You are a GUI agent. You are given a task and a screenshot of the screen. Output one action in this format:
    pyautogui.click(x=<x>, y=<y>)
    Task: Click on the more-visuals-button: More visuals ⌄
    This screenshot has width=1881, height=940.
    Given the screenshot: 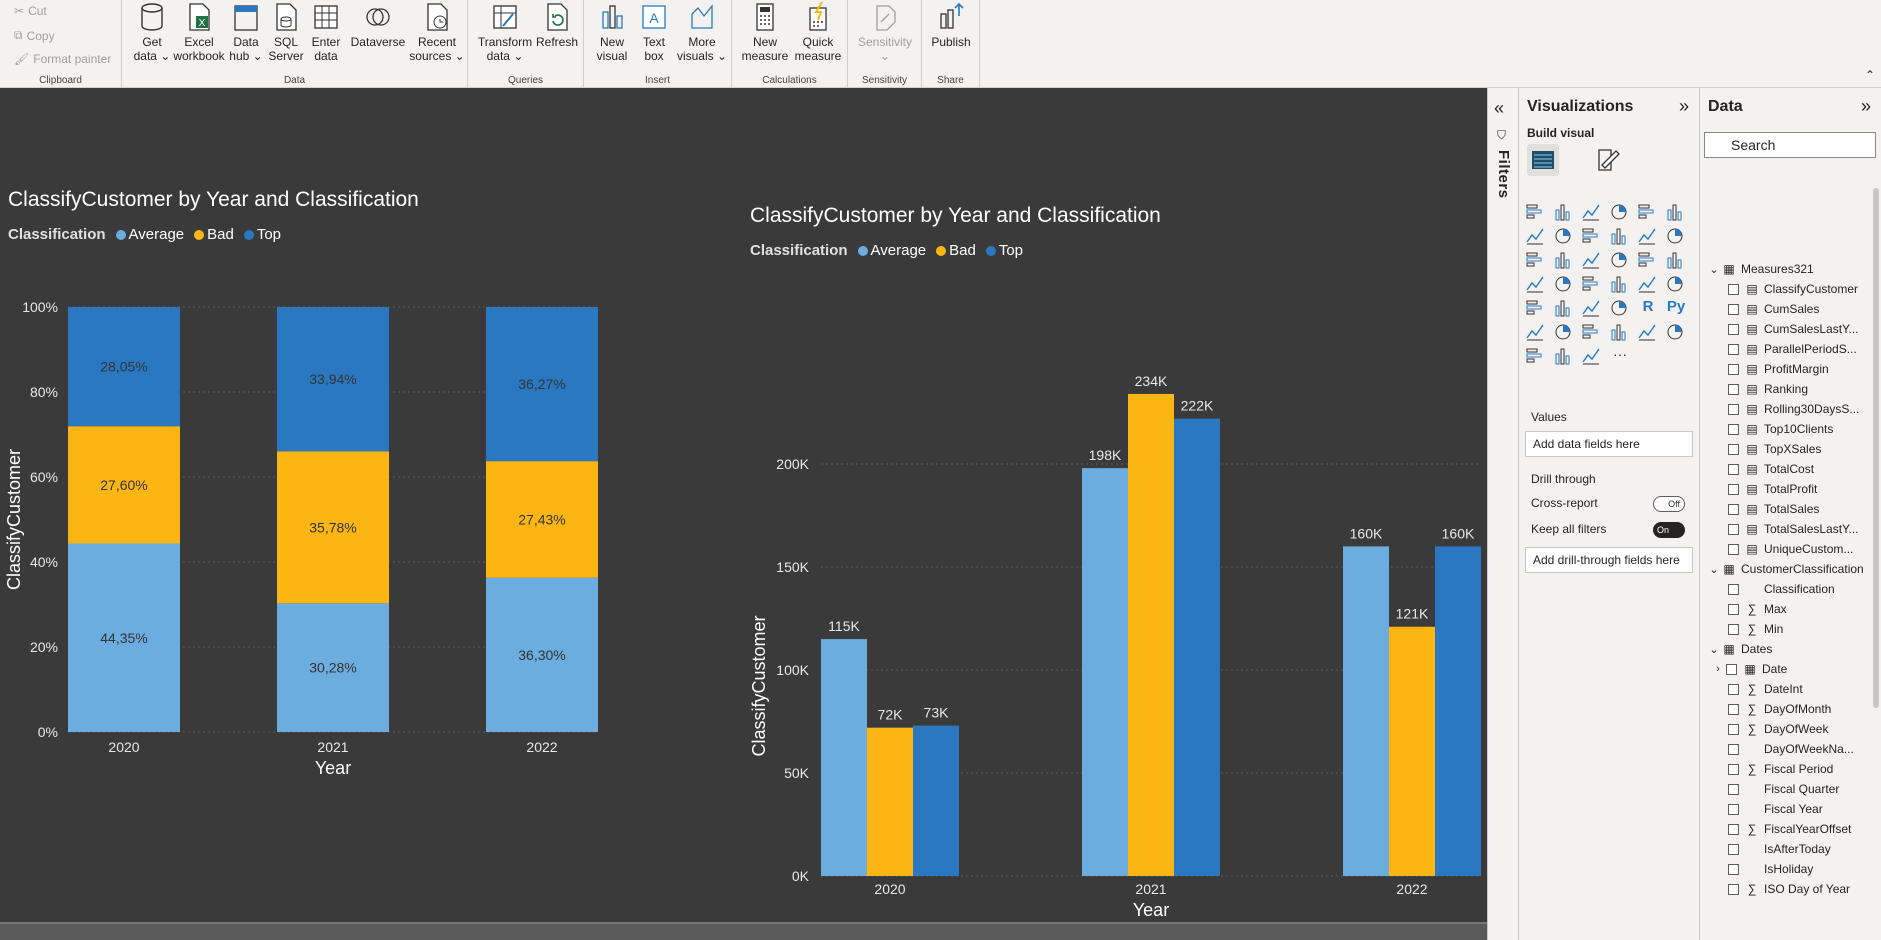 What is the action you would take?
    pyautogui.click(x=702, y=32)
    